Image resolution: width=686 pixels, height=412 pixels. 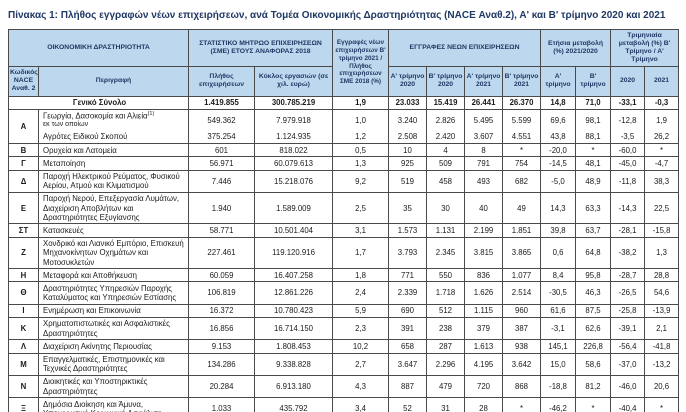 I want to click on cell-value: 43,8, so click(x=559, y=137).